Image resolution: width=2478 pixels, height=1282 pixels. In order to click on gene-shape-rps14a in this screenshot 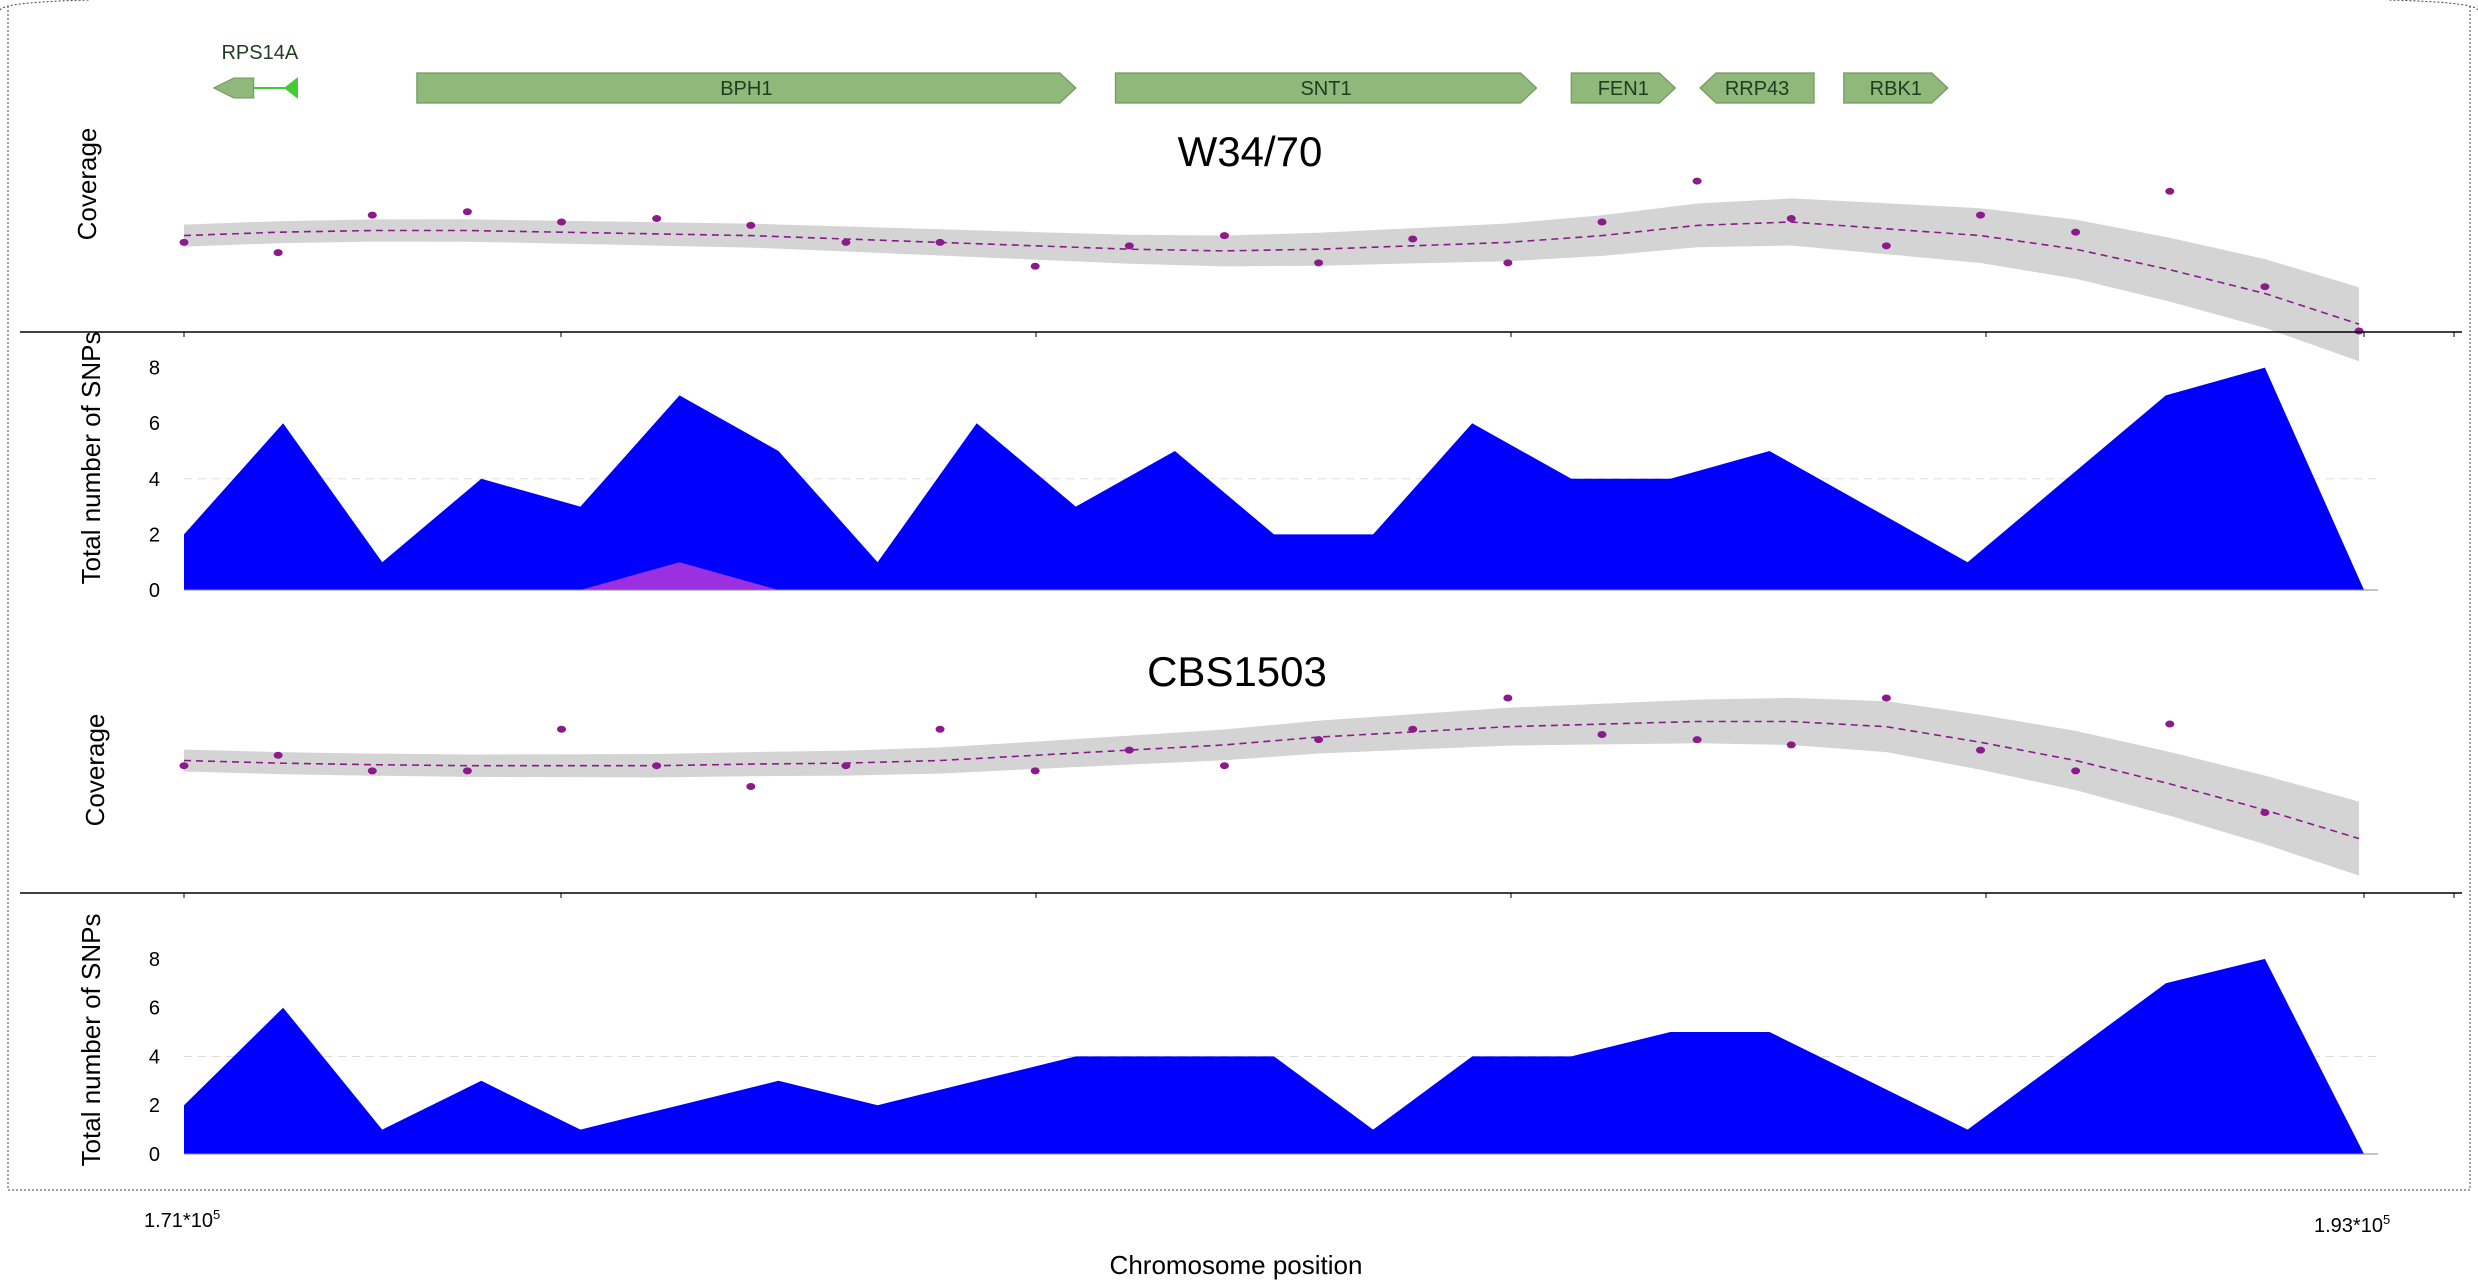, I will do `click(233, 88)`.